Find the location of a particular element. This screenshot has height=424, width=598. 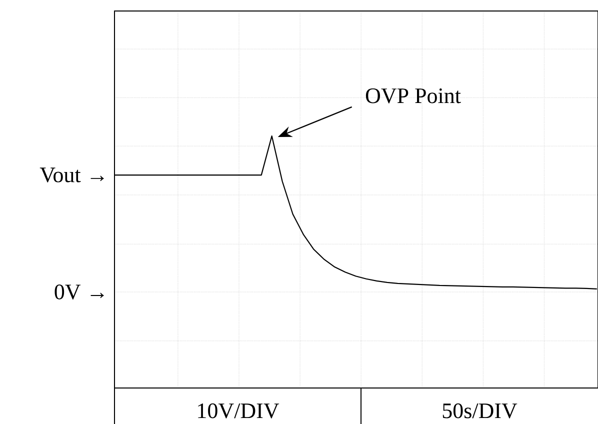

text: 0V → is located at coordinates (79, 292).